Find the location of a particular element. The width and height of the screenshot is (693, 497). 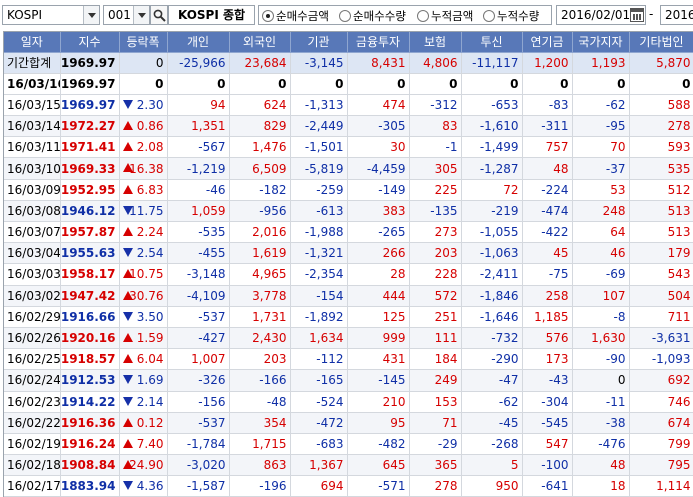

net-buy-cell: -3,631 is located at coordinates (661, 338).